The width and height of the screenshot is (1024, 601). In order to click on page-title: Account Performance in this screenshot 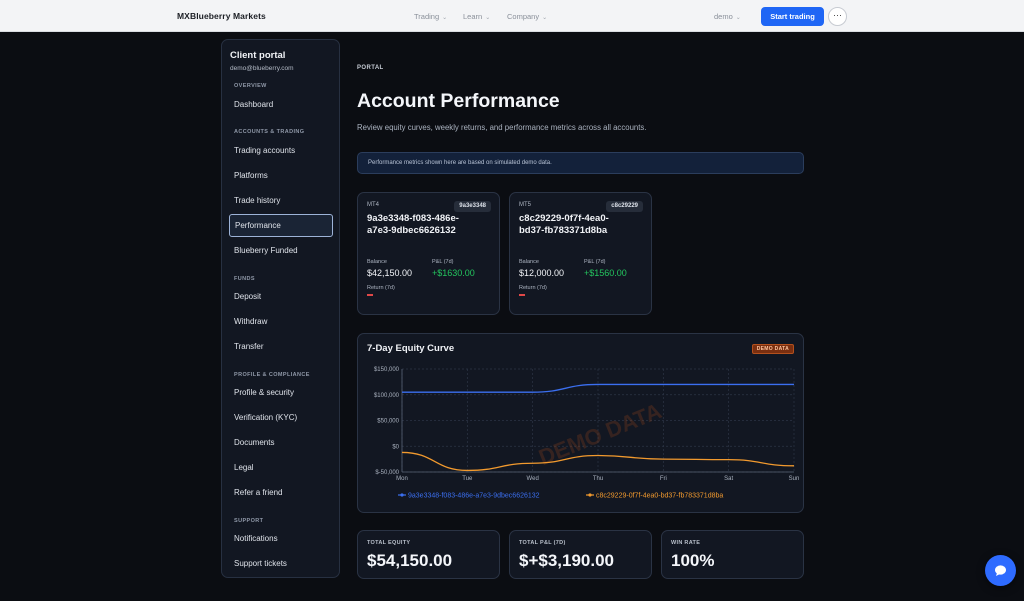, I will do `click(458, 101)`.